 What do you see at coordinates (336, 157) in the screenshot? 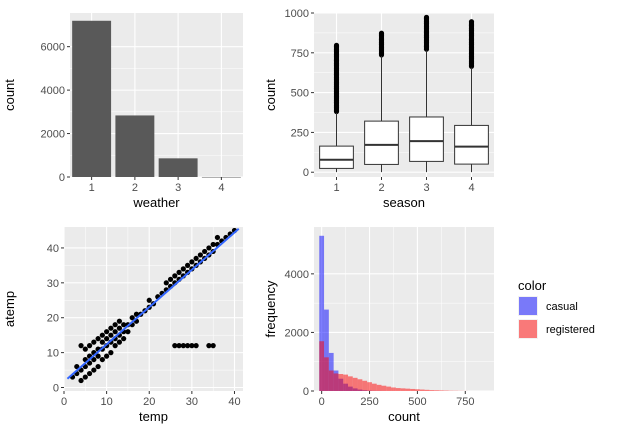
I see `season-1-box` at bounding box center [336, 157].